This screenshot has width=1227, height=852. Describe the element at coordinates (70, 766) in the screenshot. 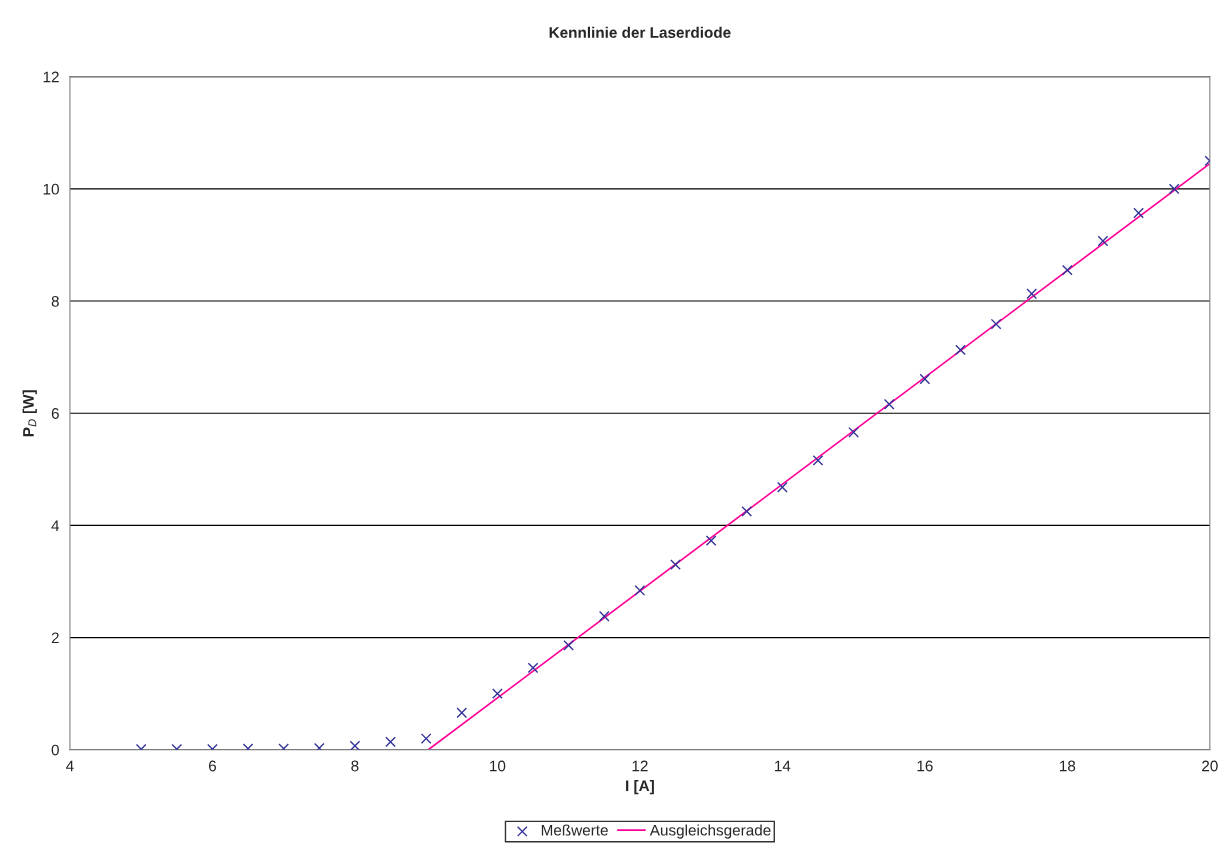

I see `x-tick-label: 4` at that location.